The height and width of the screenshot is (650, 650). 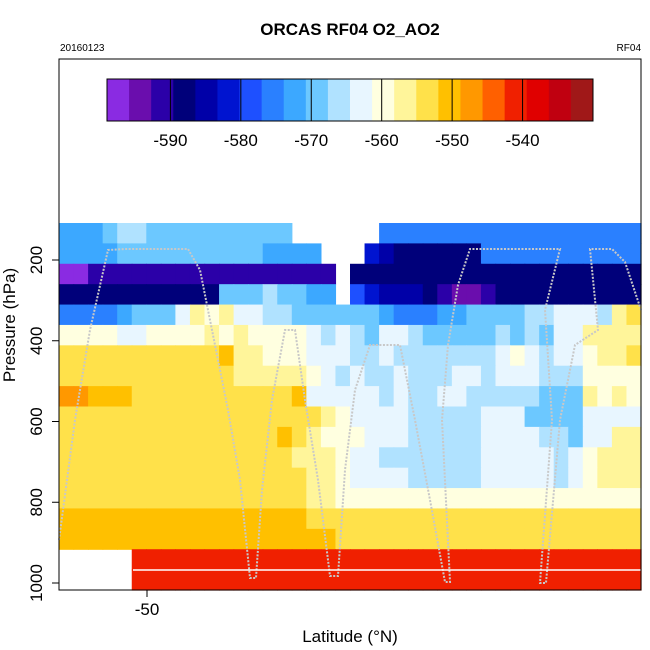 I want to click on x-axis: -50, so click(x=147, y=604).